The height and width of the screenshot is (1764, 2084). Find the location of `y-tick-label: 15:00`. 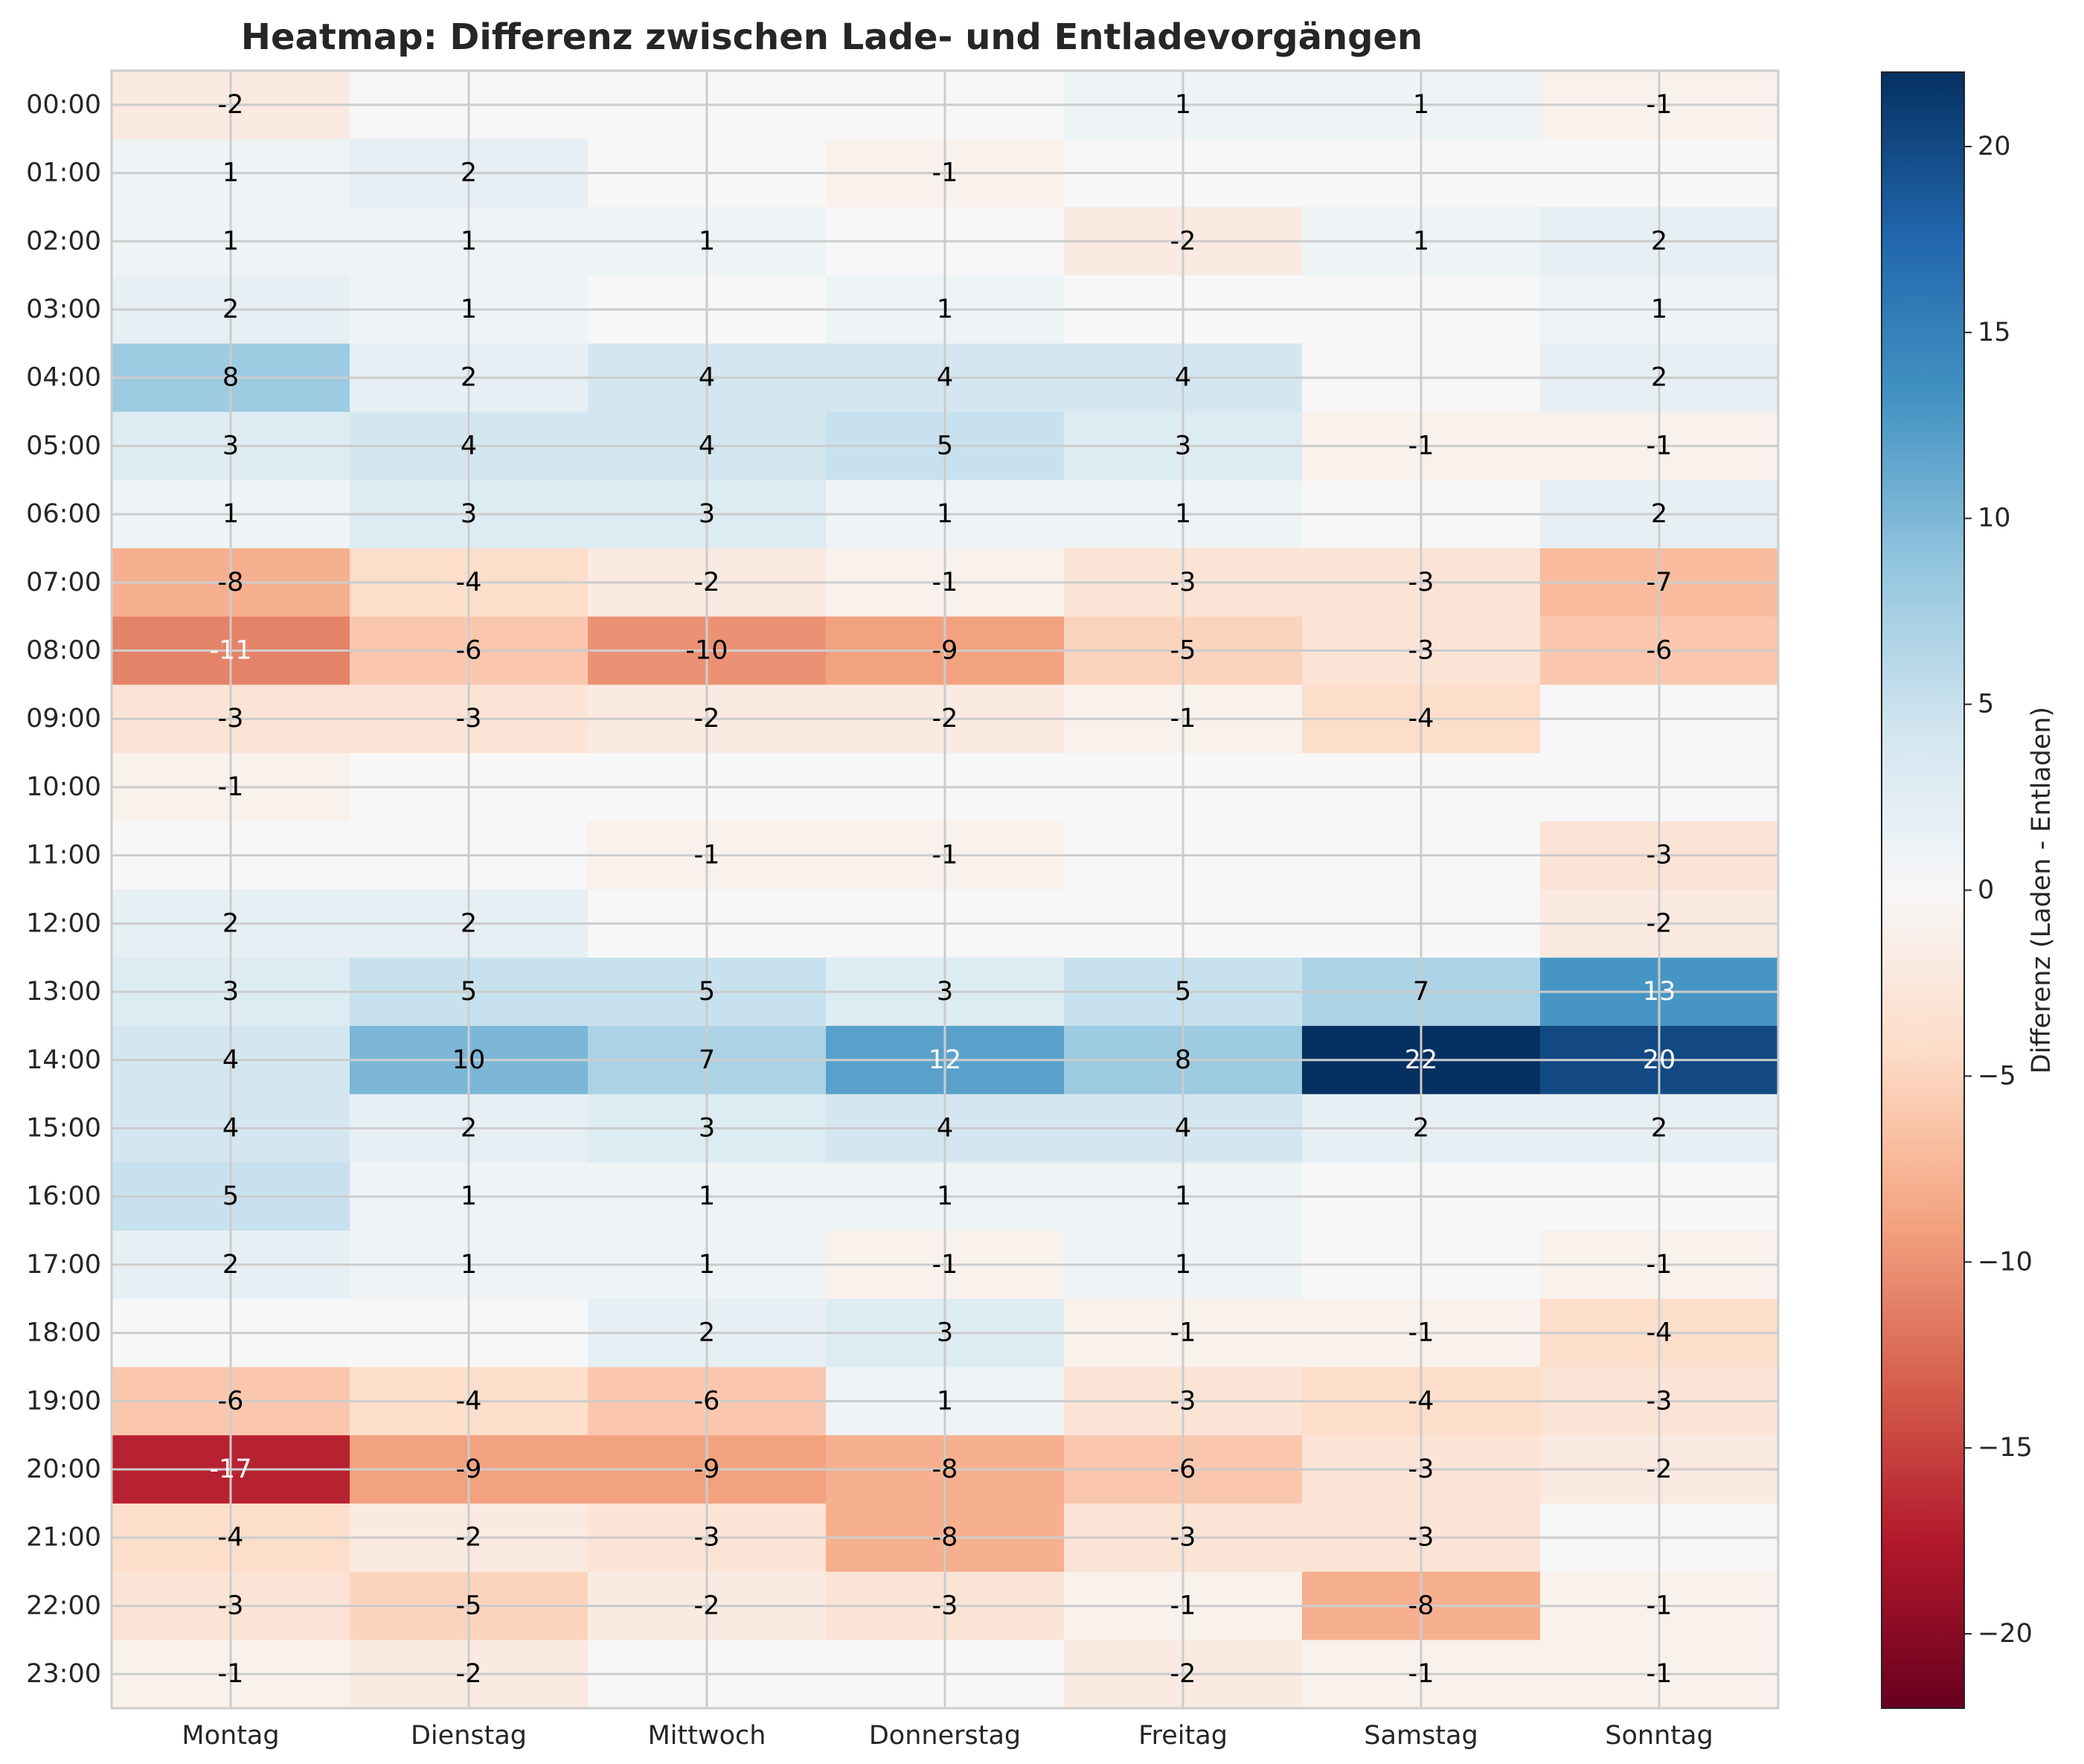

y-tick-label: 15:00 is located at coordinates (64, 1128).